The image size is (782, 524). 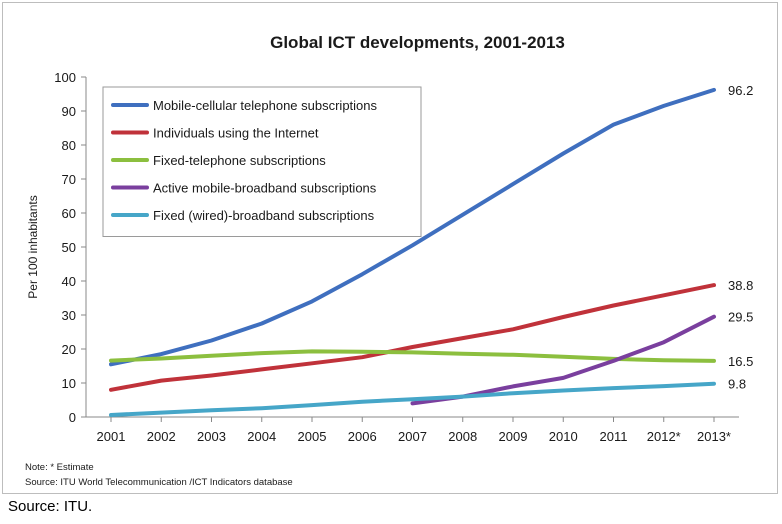 What do you see at coordinates (69, 315) in the screenshot?
I see `y-tick-label: 30` at bounding box center [69, 315].